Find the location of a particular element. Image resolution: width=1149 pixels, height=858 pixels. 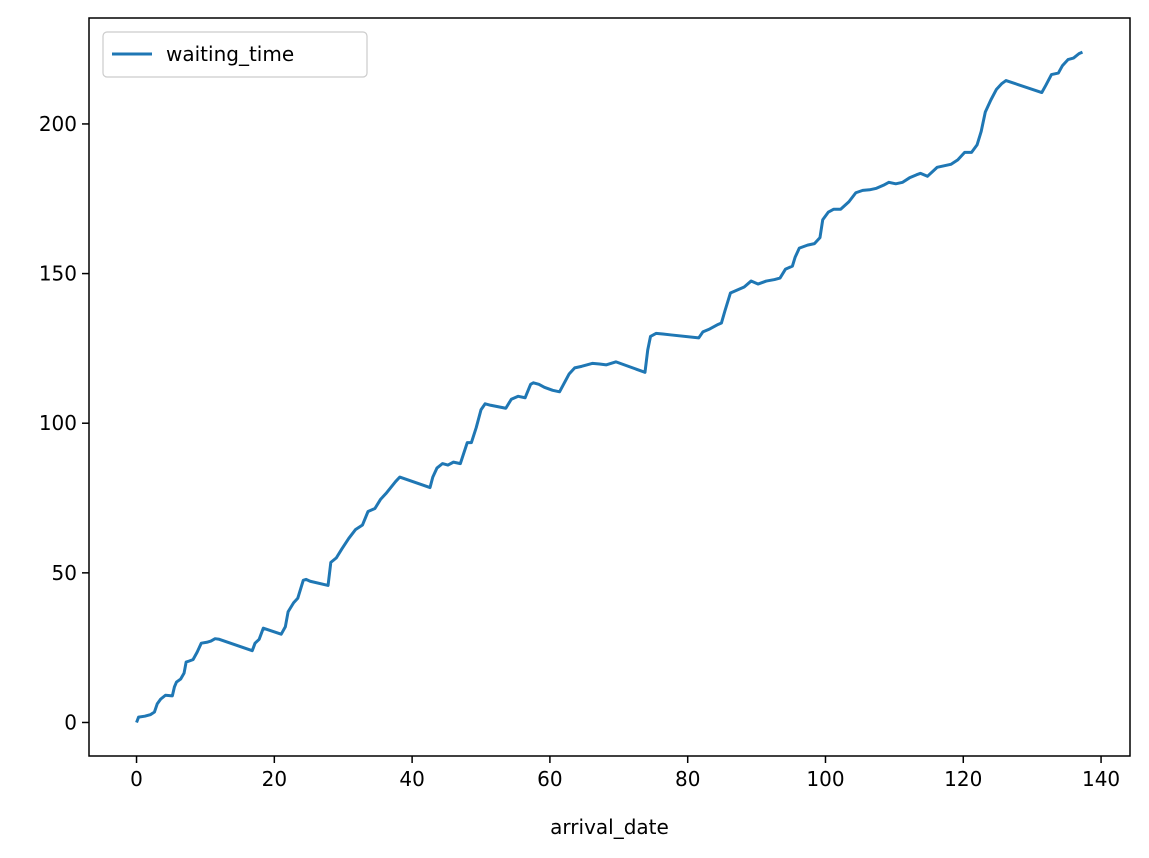

legend: waiting_time is located at coordinates (235, 54).